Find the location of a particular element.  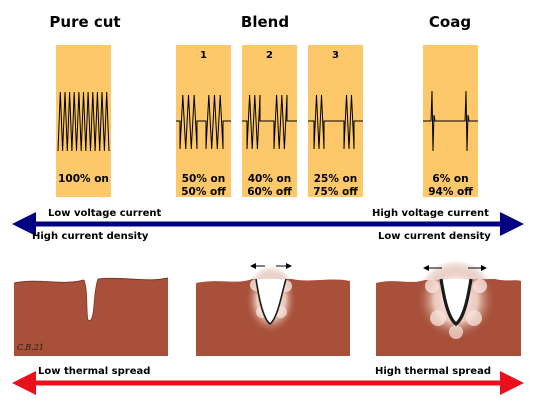

blend-2-duty-on: 40% on is located at coordinates (269, 179).